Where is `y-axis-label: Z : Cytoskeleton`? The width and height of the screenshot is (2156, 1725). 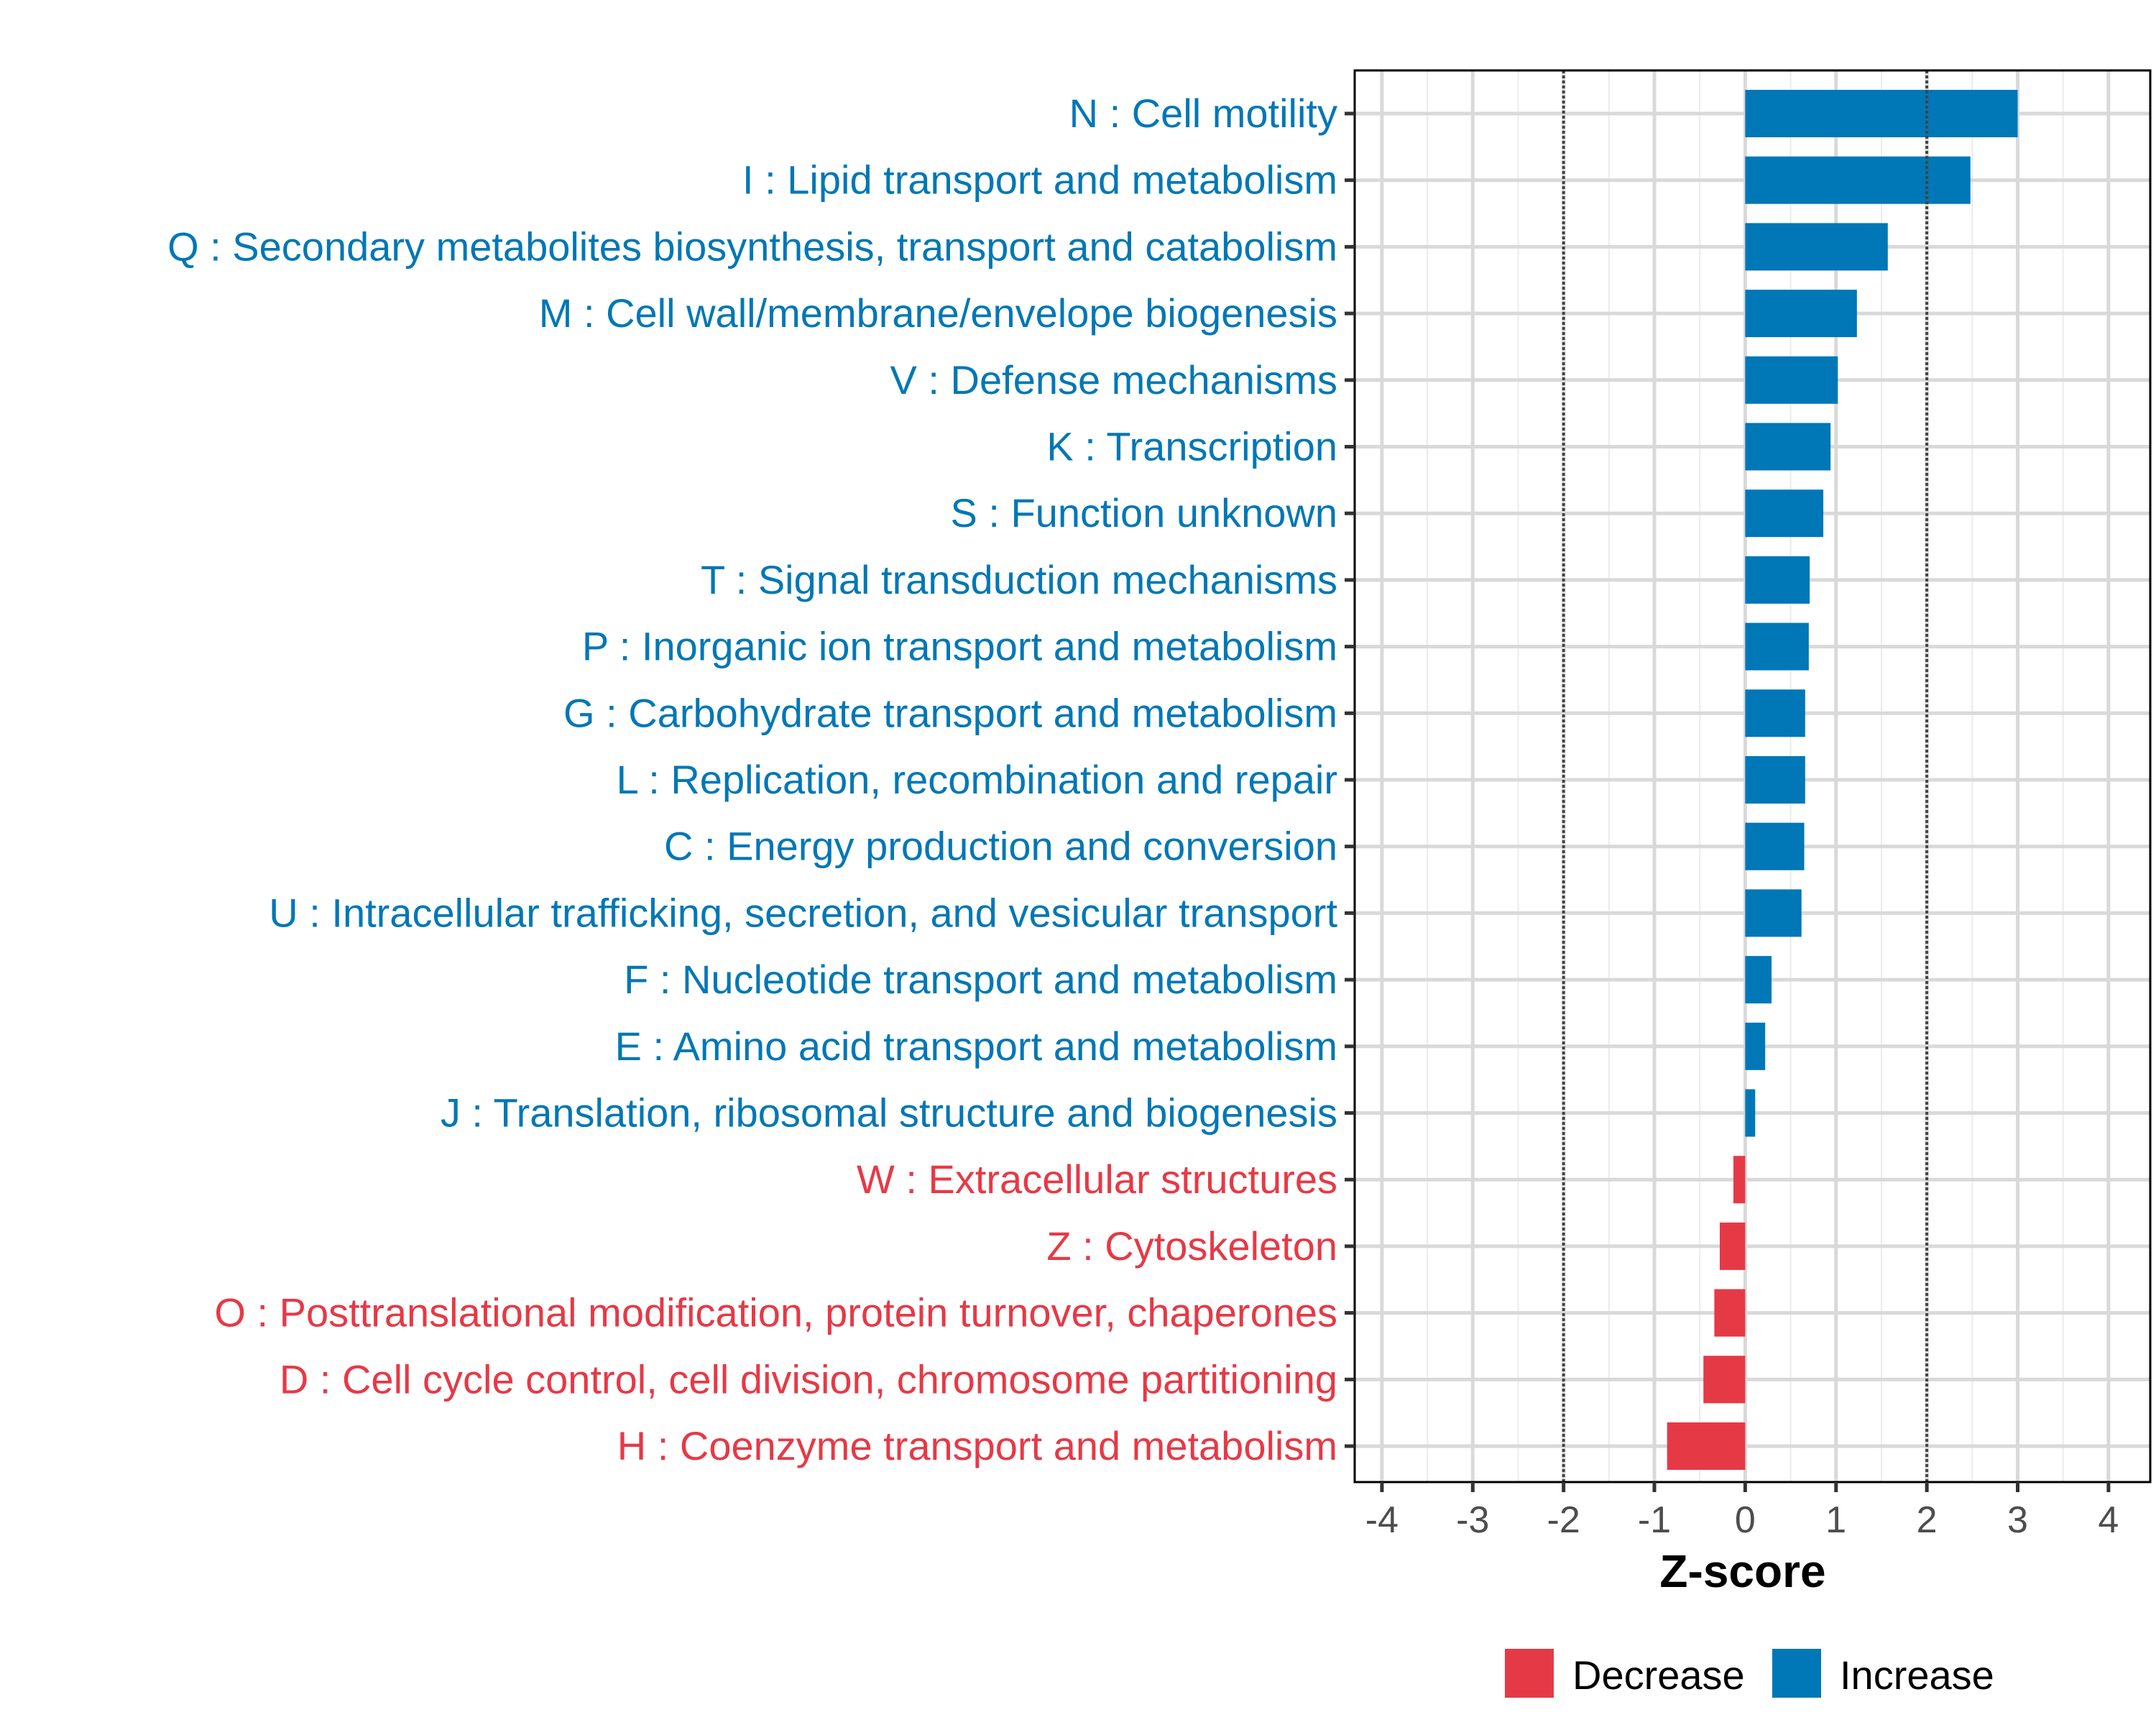
y-axis-label: Z : Cytoskeleton is located at coordinates (1191, 1246).